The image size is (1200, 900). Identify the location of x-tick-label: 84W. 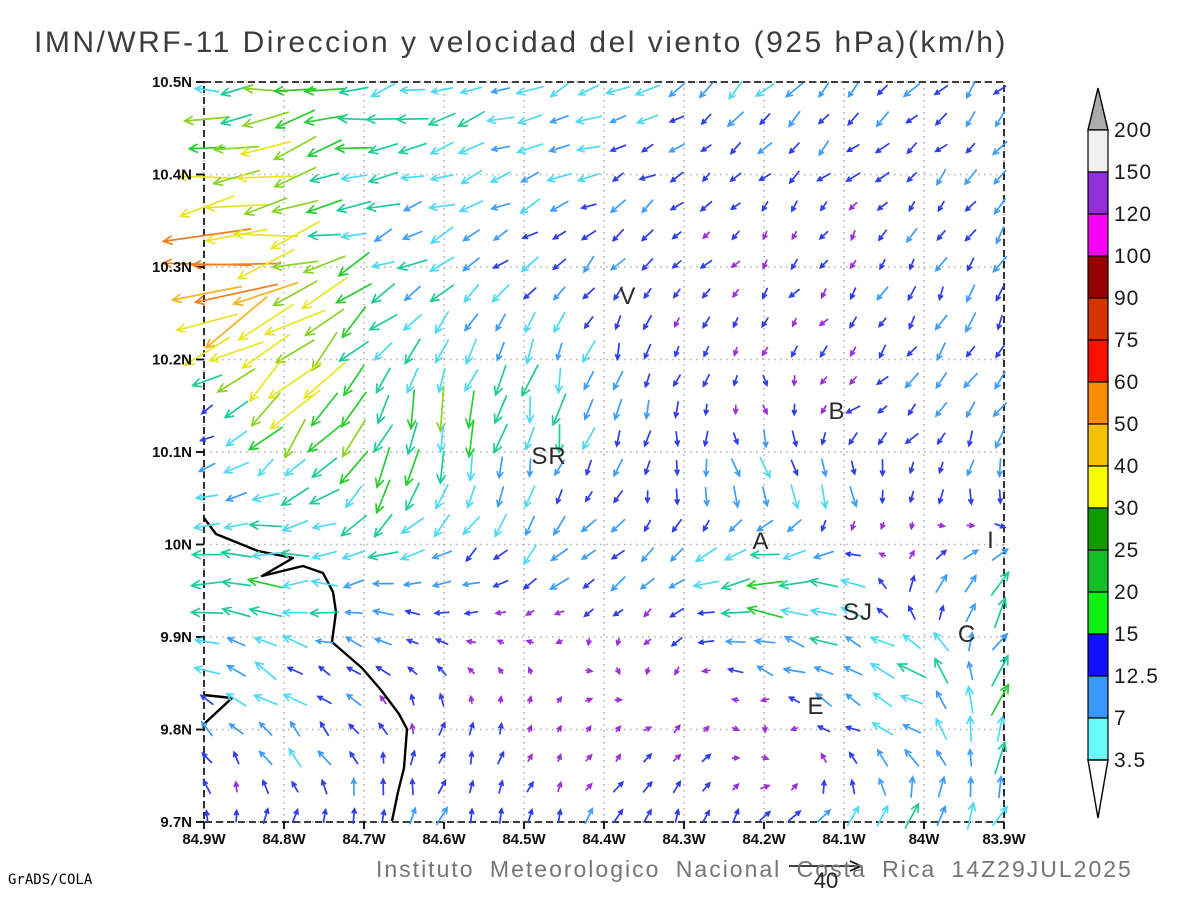
(925, 839).